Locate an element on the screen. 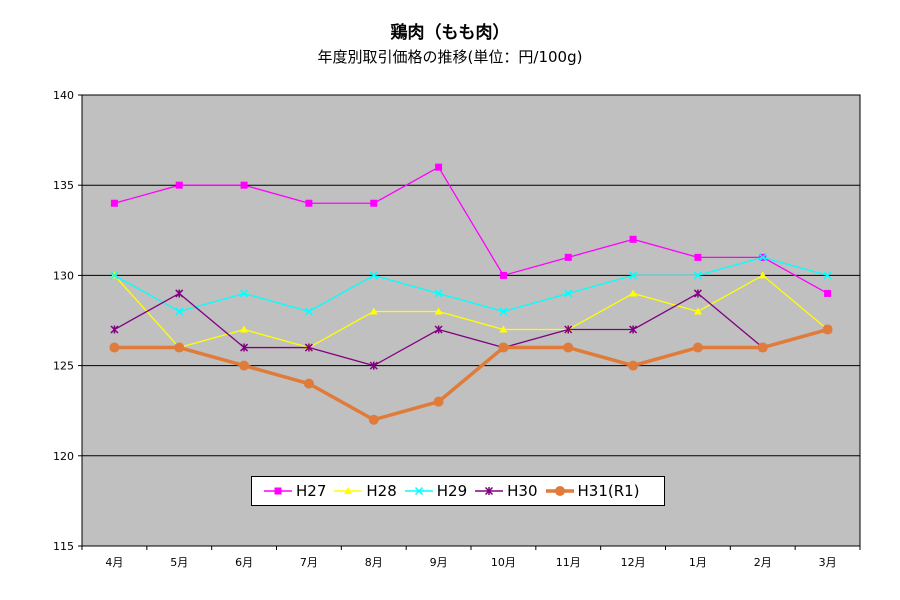  legend-item: H31(R1) is located at coordinates (592, 491).